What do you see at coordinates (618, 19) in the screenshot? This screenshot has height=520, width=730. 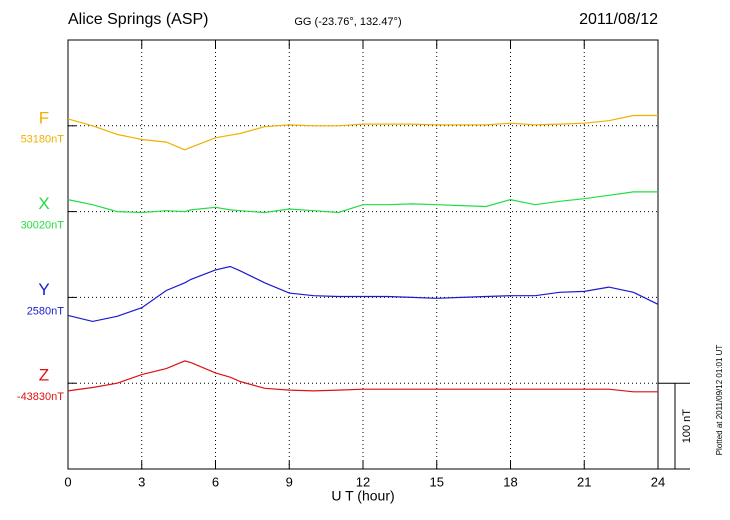 I see `chart-date: 2011/08/12` at bounding box center [618, 19].